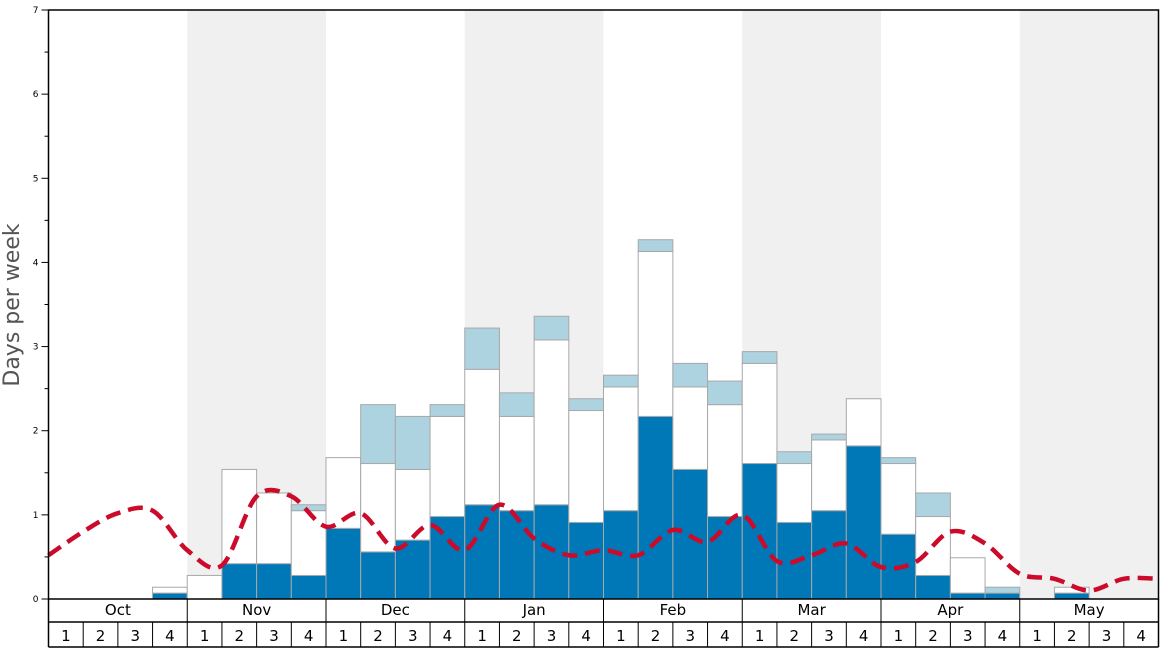 Image resolution: width=1168 pixels, height=648 pixels. Describe the element at coordinates (950, 610) in the screenshot. I see `month-label: Apr` at that location.